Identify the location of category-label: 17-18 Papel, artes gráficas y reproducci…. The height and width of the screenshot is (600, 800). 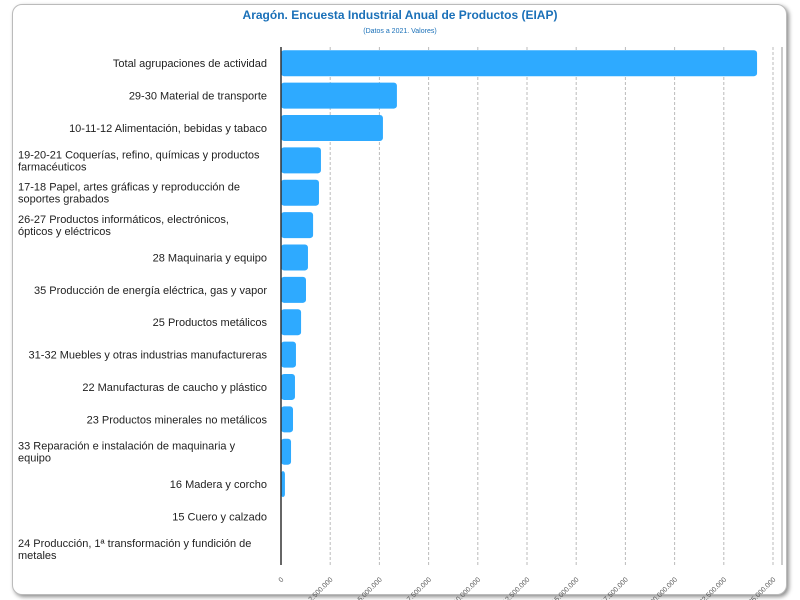
(129, 188).